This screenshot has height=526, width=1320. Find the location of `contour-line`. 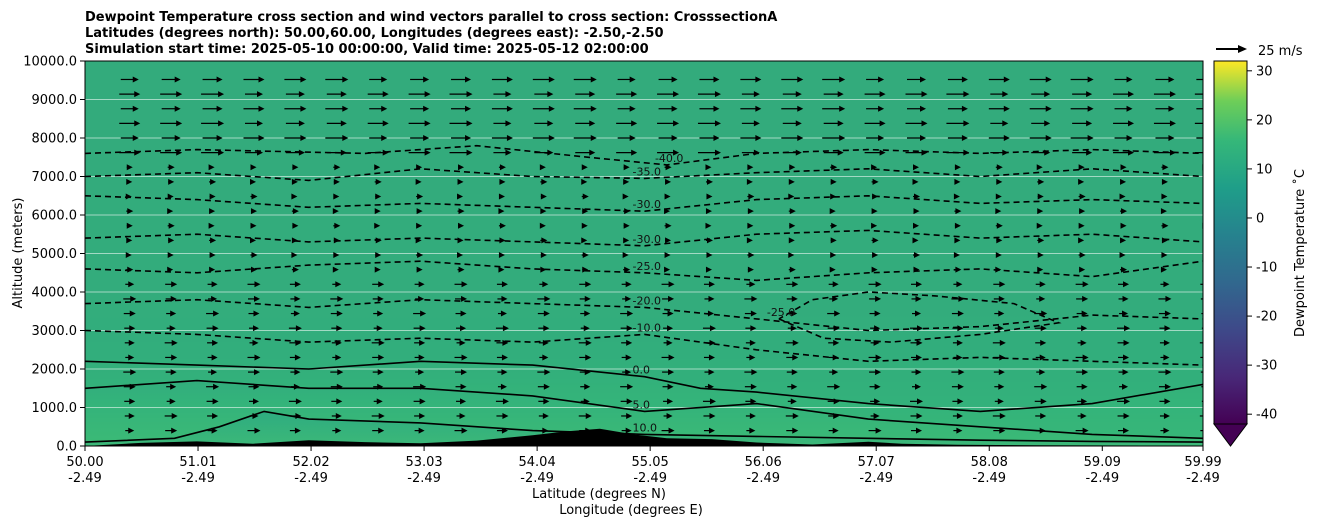

contour-line is located at coordinates (644, 426).